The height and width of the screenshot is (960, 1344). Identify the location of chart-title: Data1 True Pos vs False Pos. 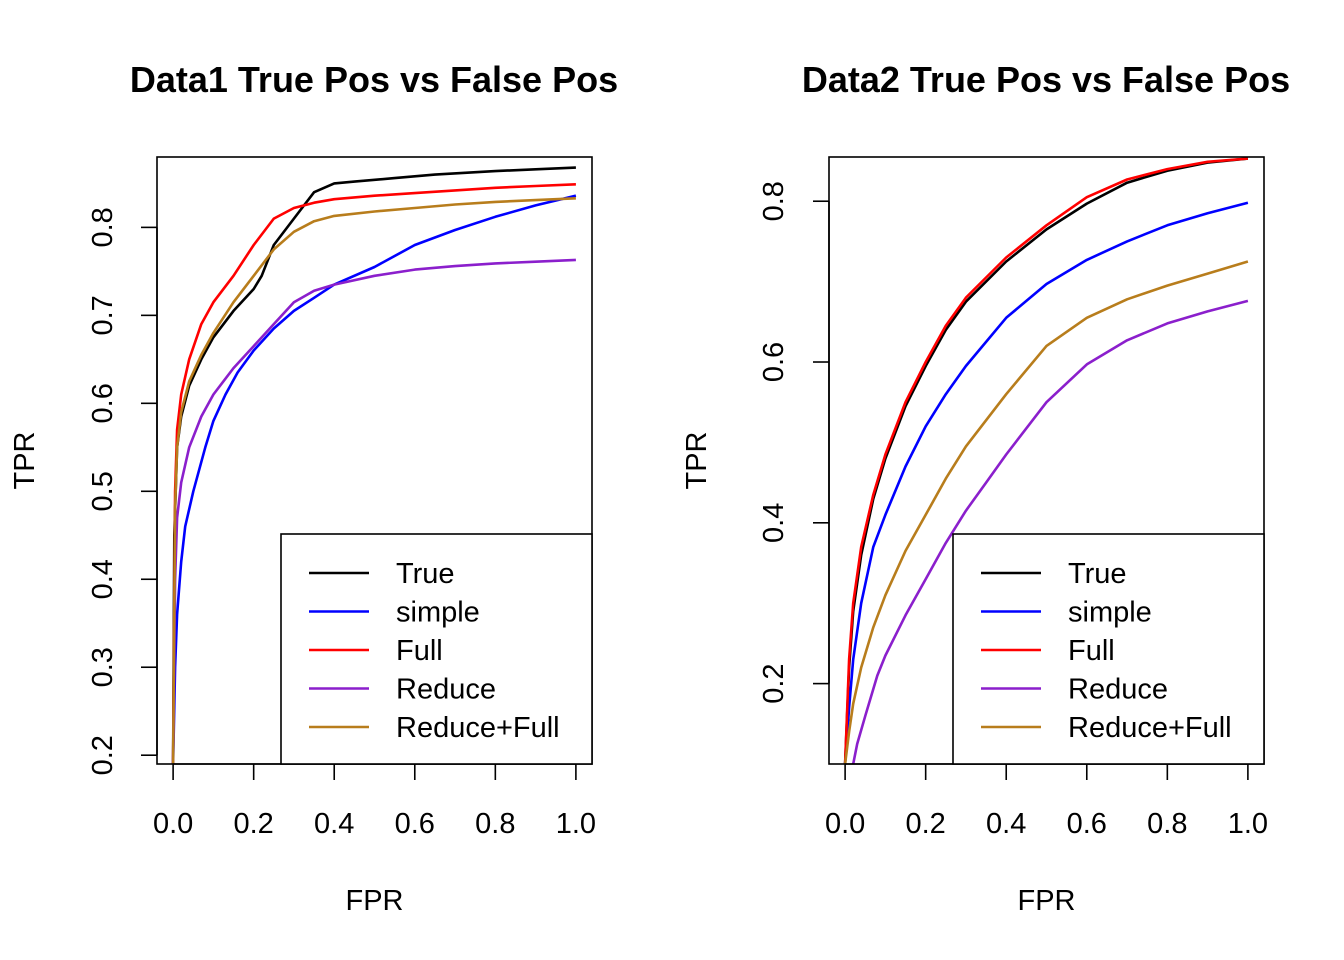
(374, 79).